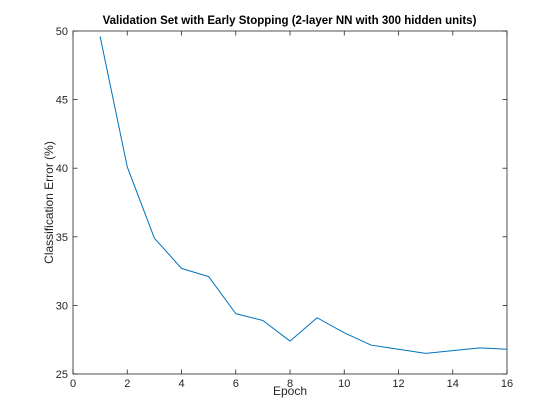 This screenshot has width=560, height=420. I want to click on y-tick-label: 35, so click(62, 238).